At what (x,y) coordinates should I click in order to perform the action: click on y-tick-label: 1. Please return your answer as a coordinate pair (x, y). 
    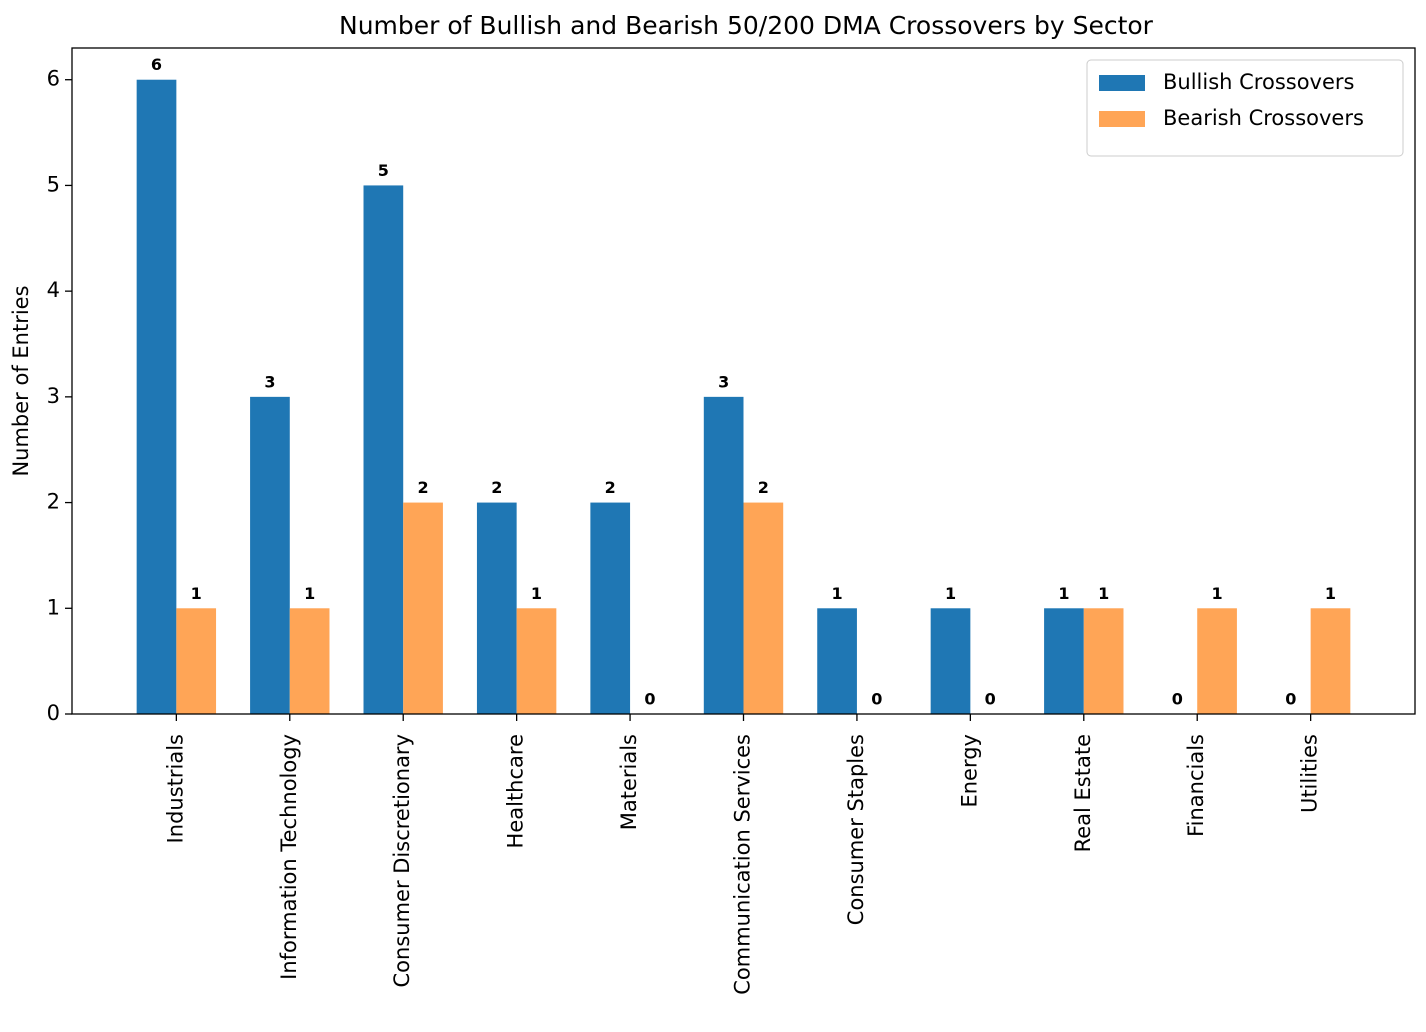
    Looking at the image, I should click on (53, 607).